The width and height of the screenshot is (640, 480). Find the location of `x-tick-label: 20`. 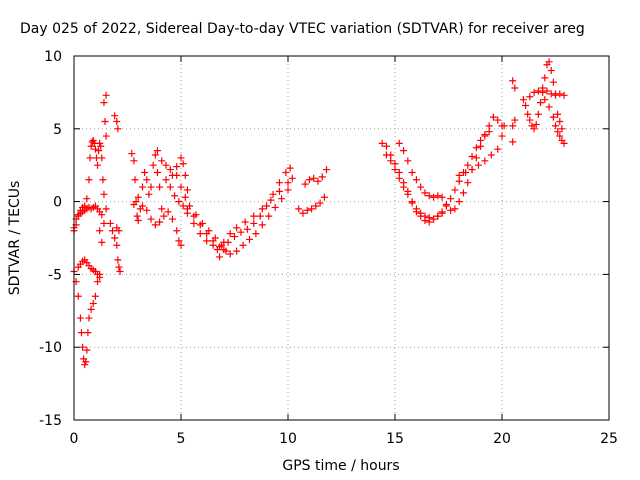

x-tick-label: 20 is located at coordinates (502, 439).